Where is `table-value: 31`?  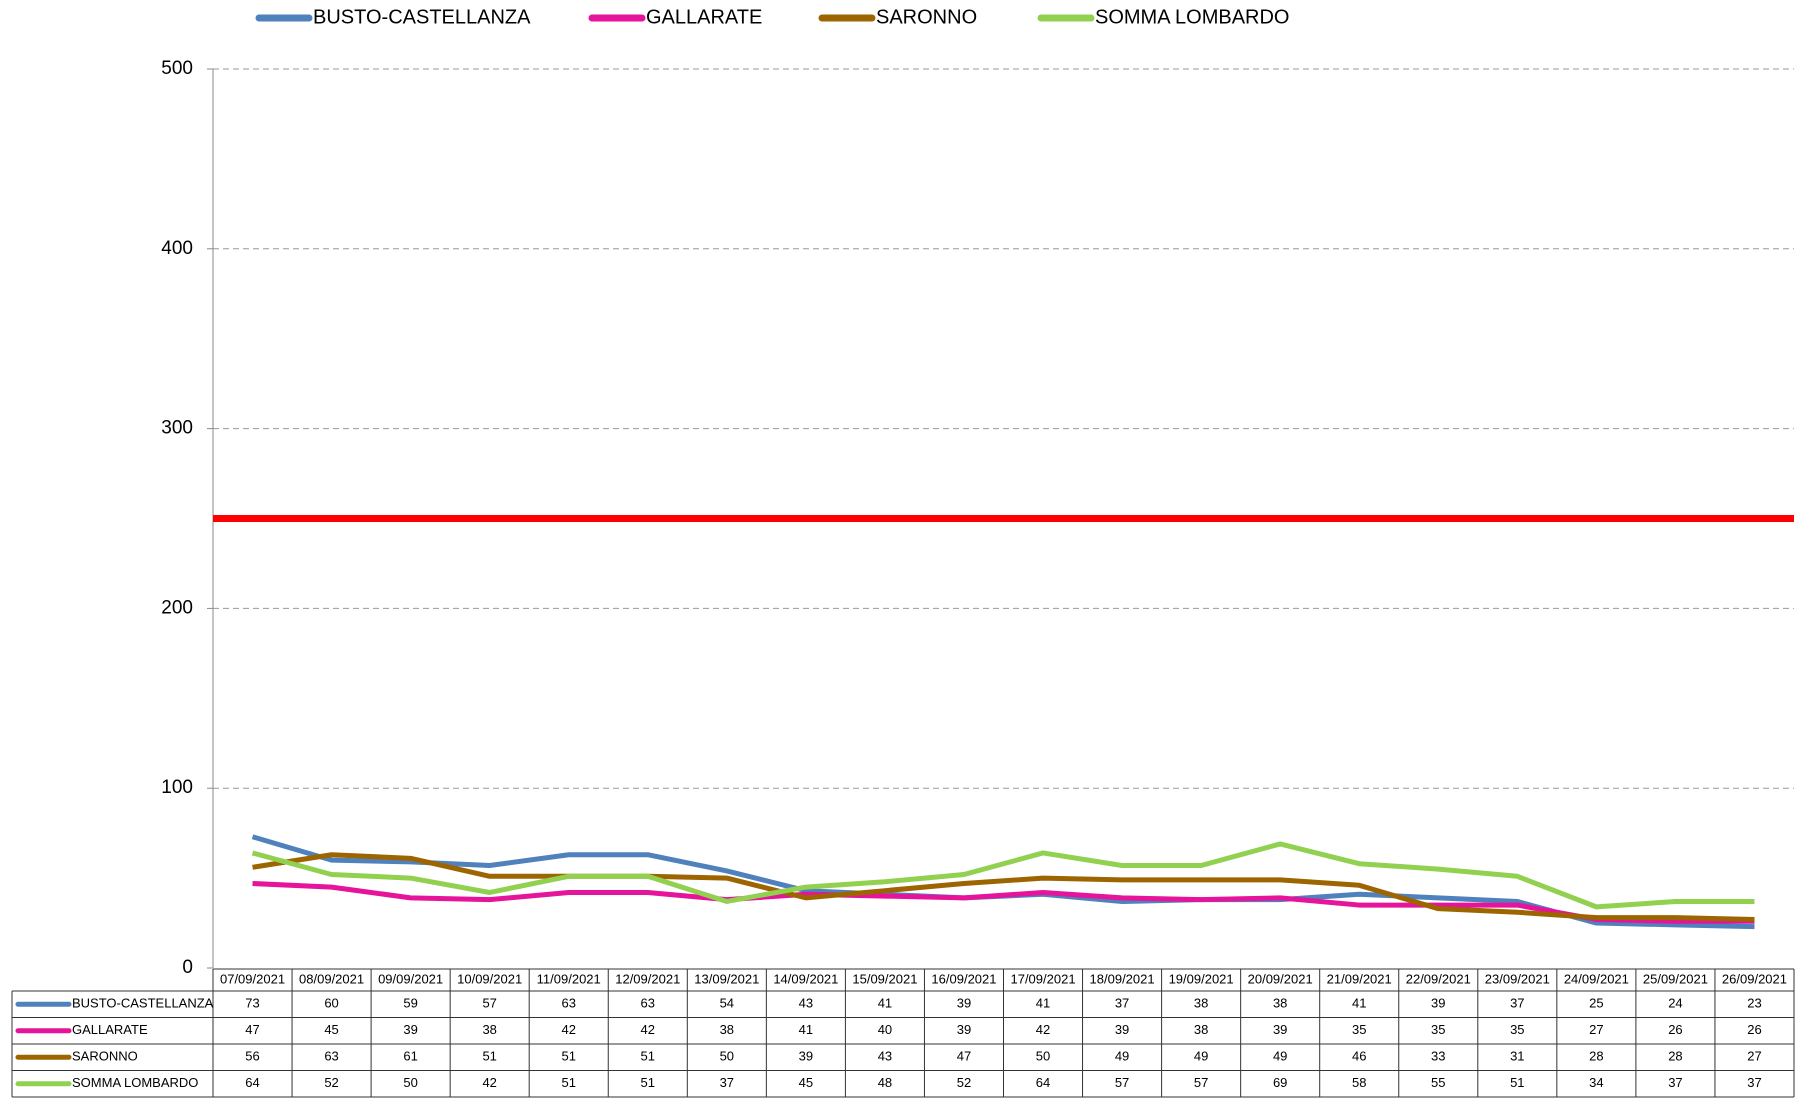 table-value: 31 is located at coordinates (1517, 1056).